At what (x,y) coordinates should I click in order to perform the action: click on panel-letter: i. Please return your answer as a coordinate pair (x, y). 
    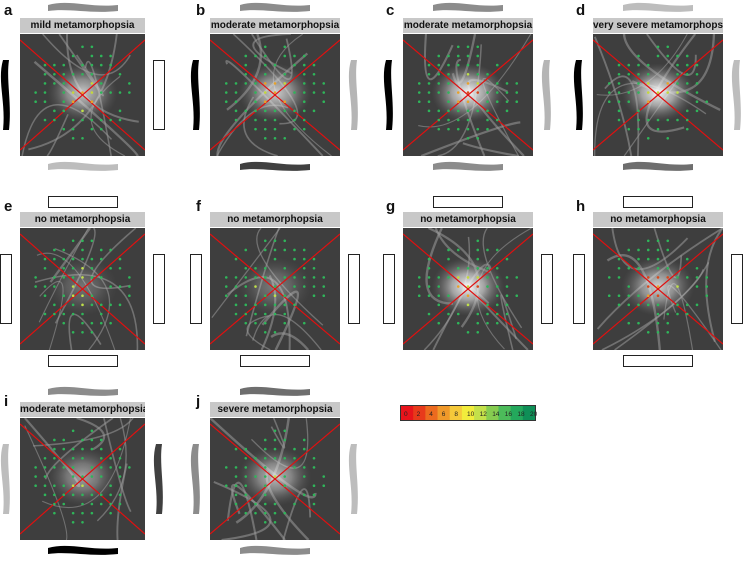
    Looking at the image, I should click on (6, 401).